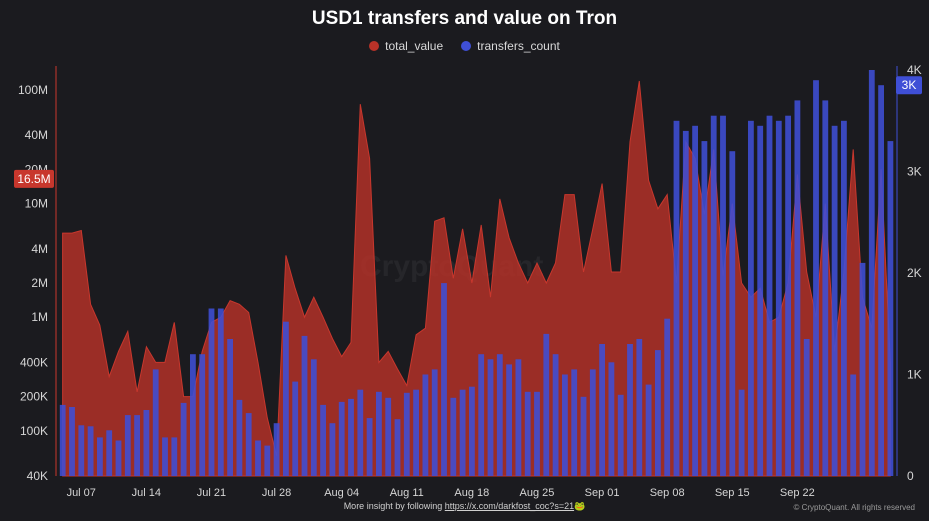 The height and width of the screenshot is (521, 929). What do you see at coordinates (36, 135) in the screenshot?
I see `left-tick-label: 40M` at bounding box center [36, 135].